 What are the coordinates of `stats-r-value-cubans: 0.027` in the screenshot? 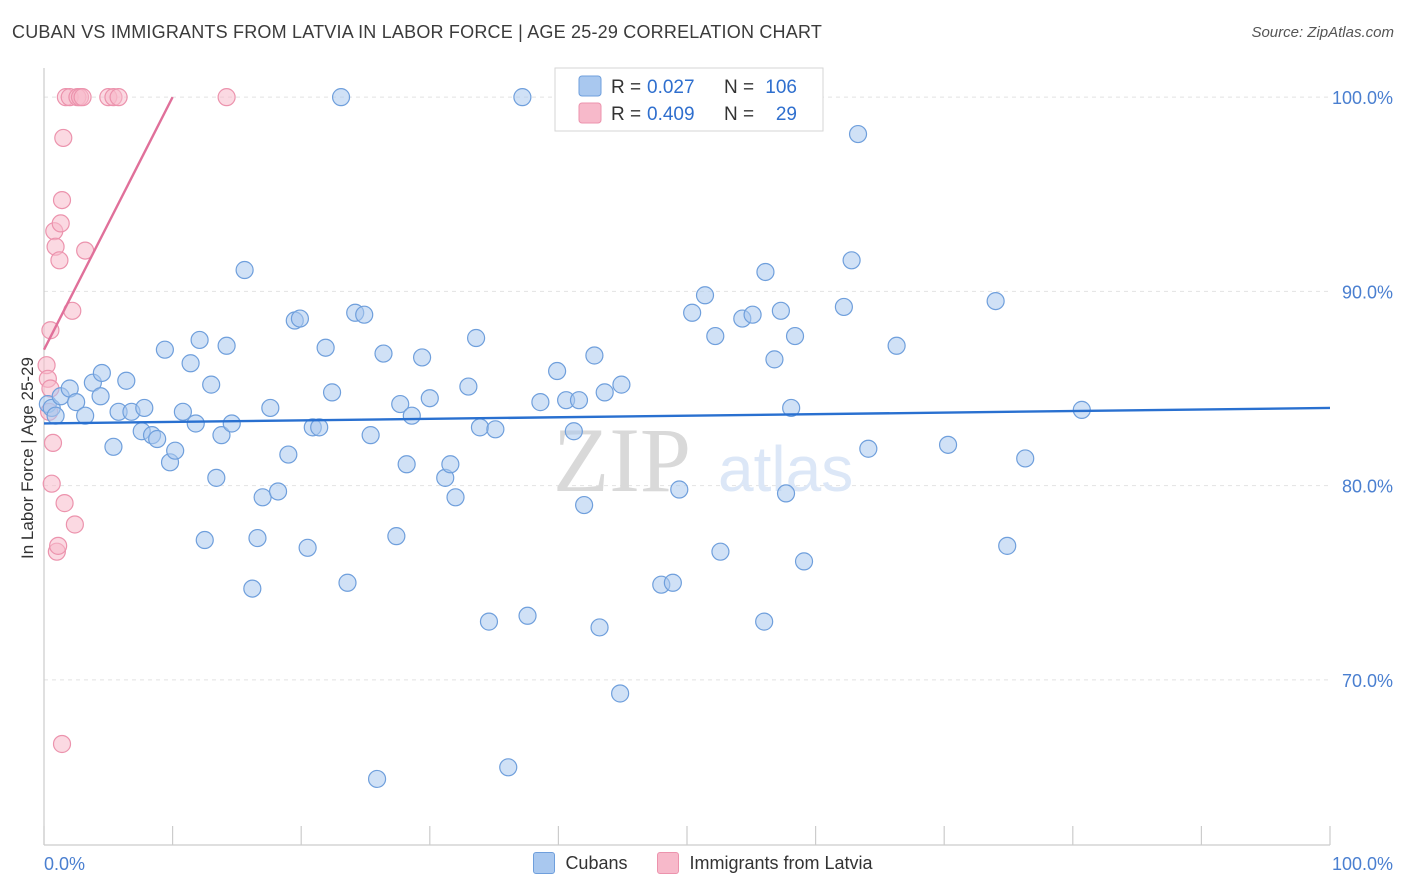 It's located at (671, 87).